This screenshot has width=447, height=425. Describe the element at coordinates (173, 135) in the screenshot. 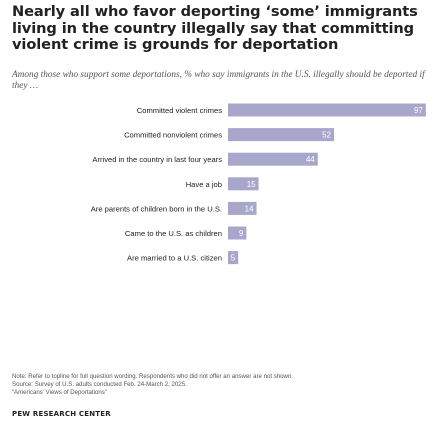

I see `category-label: Committed nonviolent crimes` at that location.